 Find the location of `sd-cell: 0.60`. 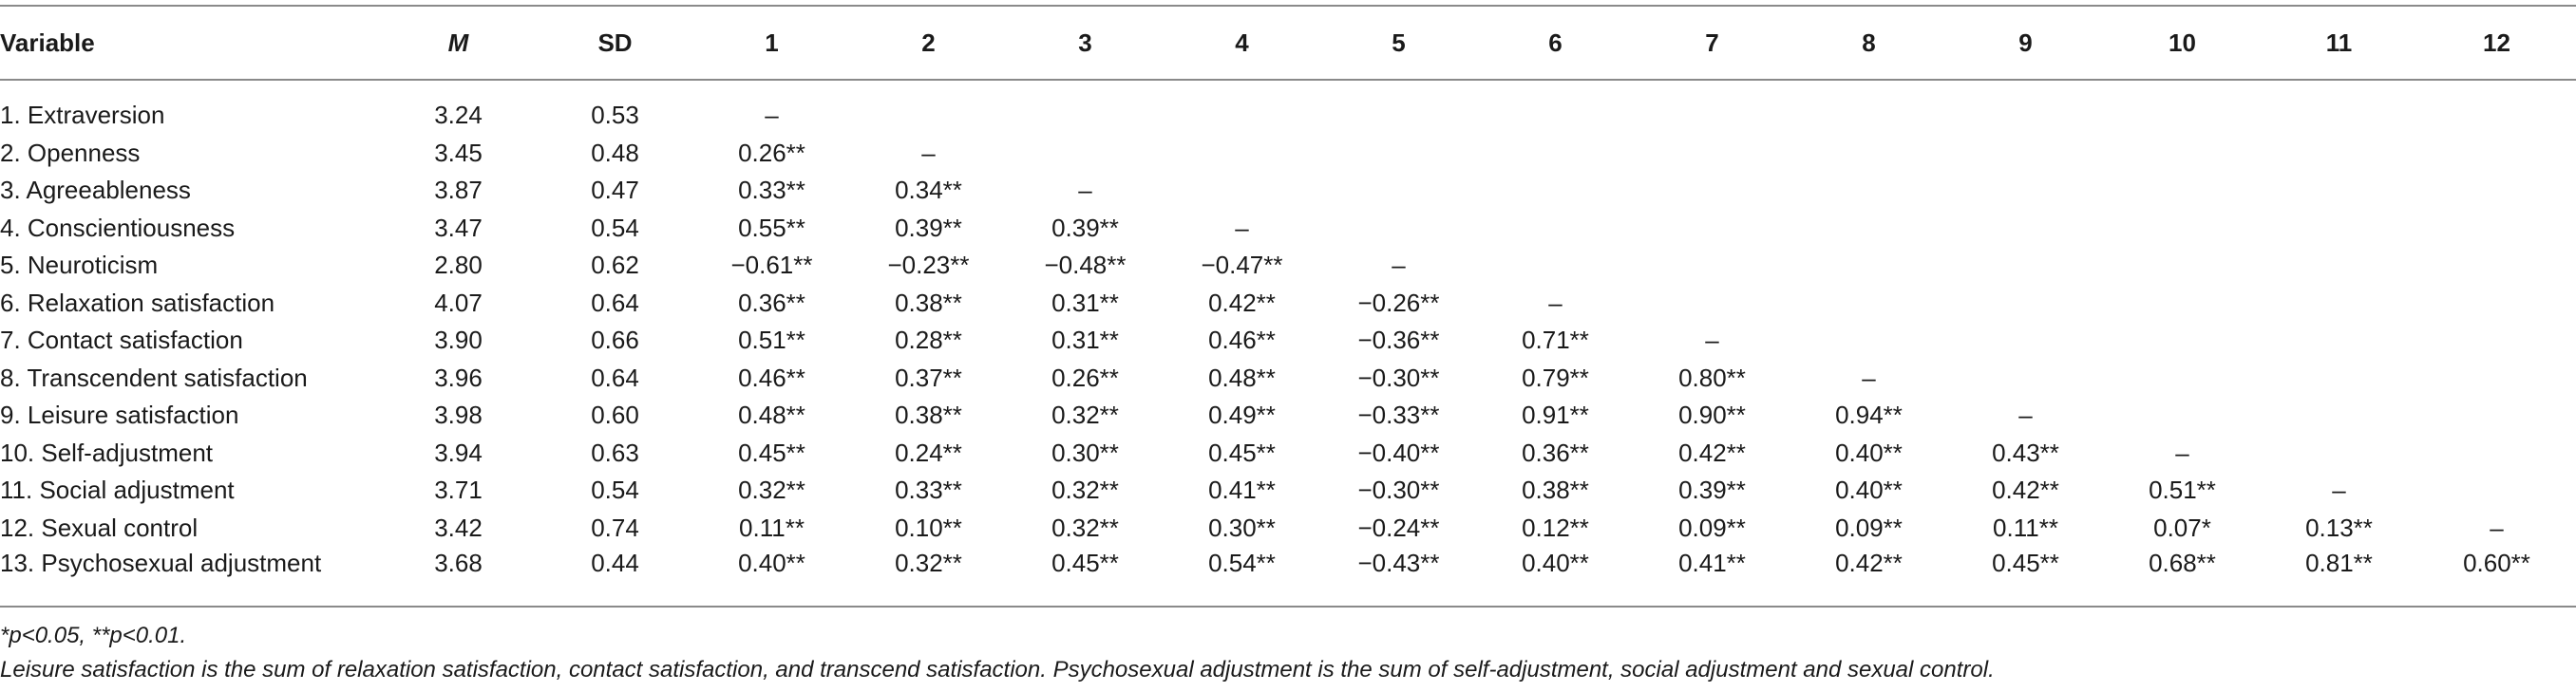

sd-cell: 0.60 is located at coordinates (615, 415).